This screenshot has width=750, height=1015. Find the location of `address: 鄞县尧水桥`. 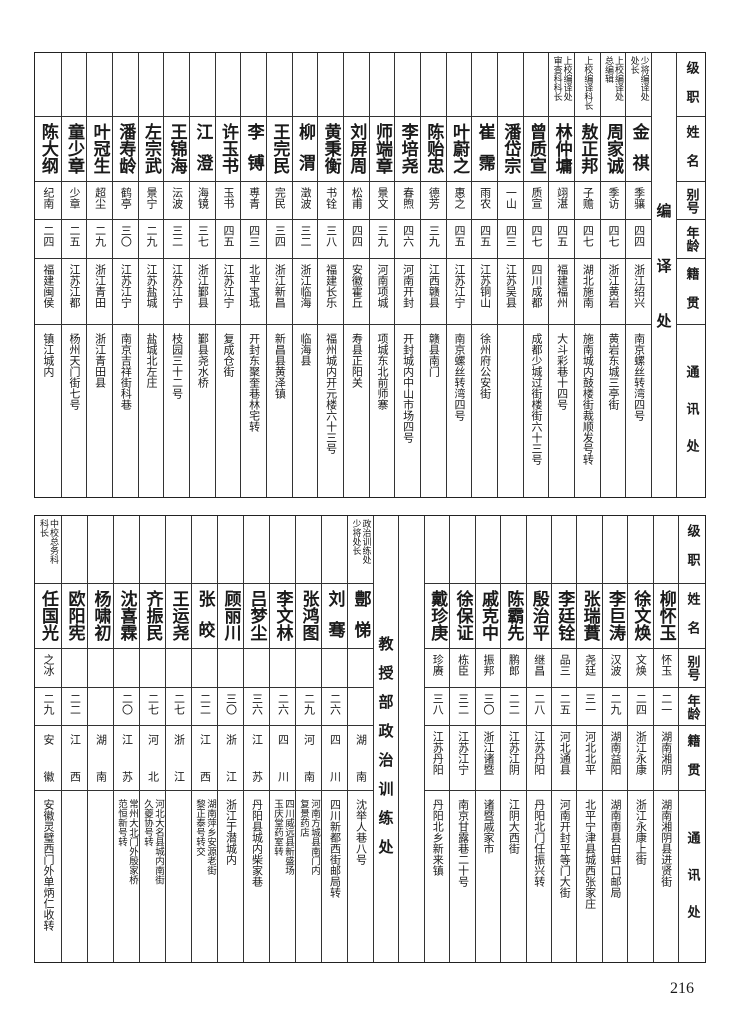

address: 鄞县尧水桥 is located at coordinates (202, 356).